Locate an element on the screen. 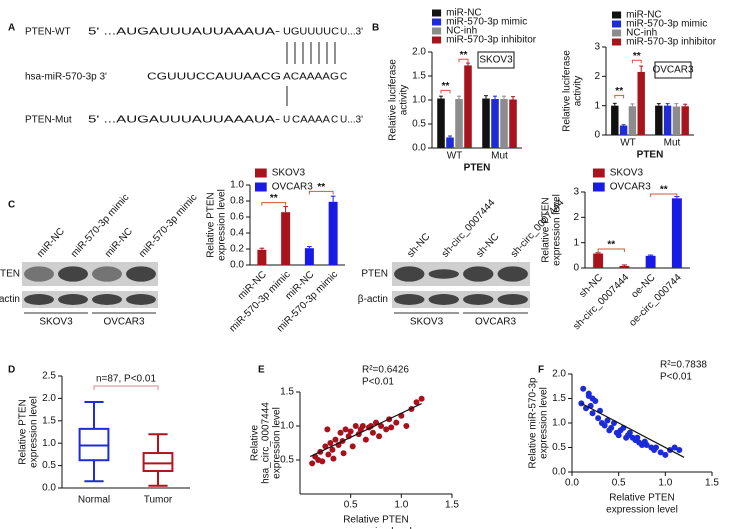 The height and width of the screenshot is (529, 753). x-tick-label: Tumor is located at coordinates (158, 500).